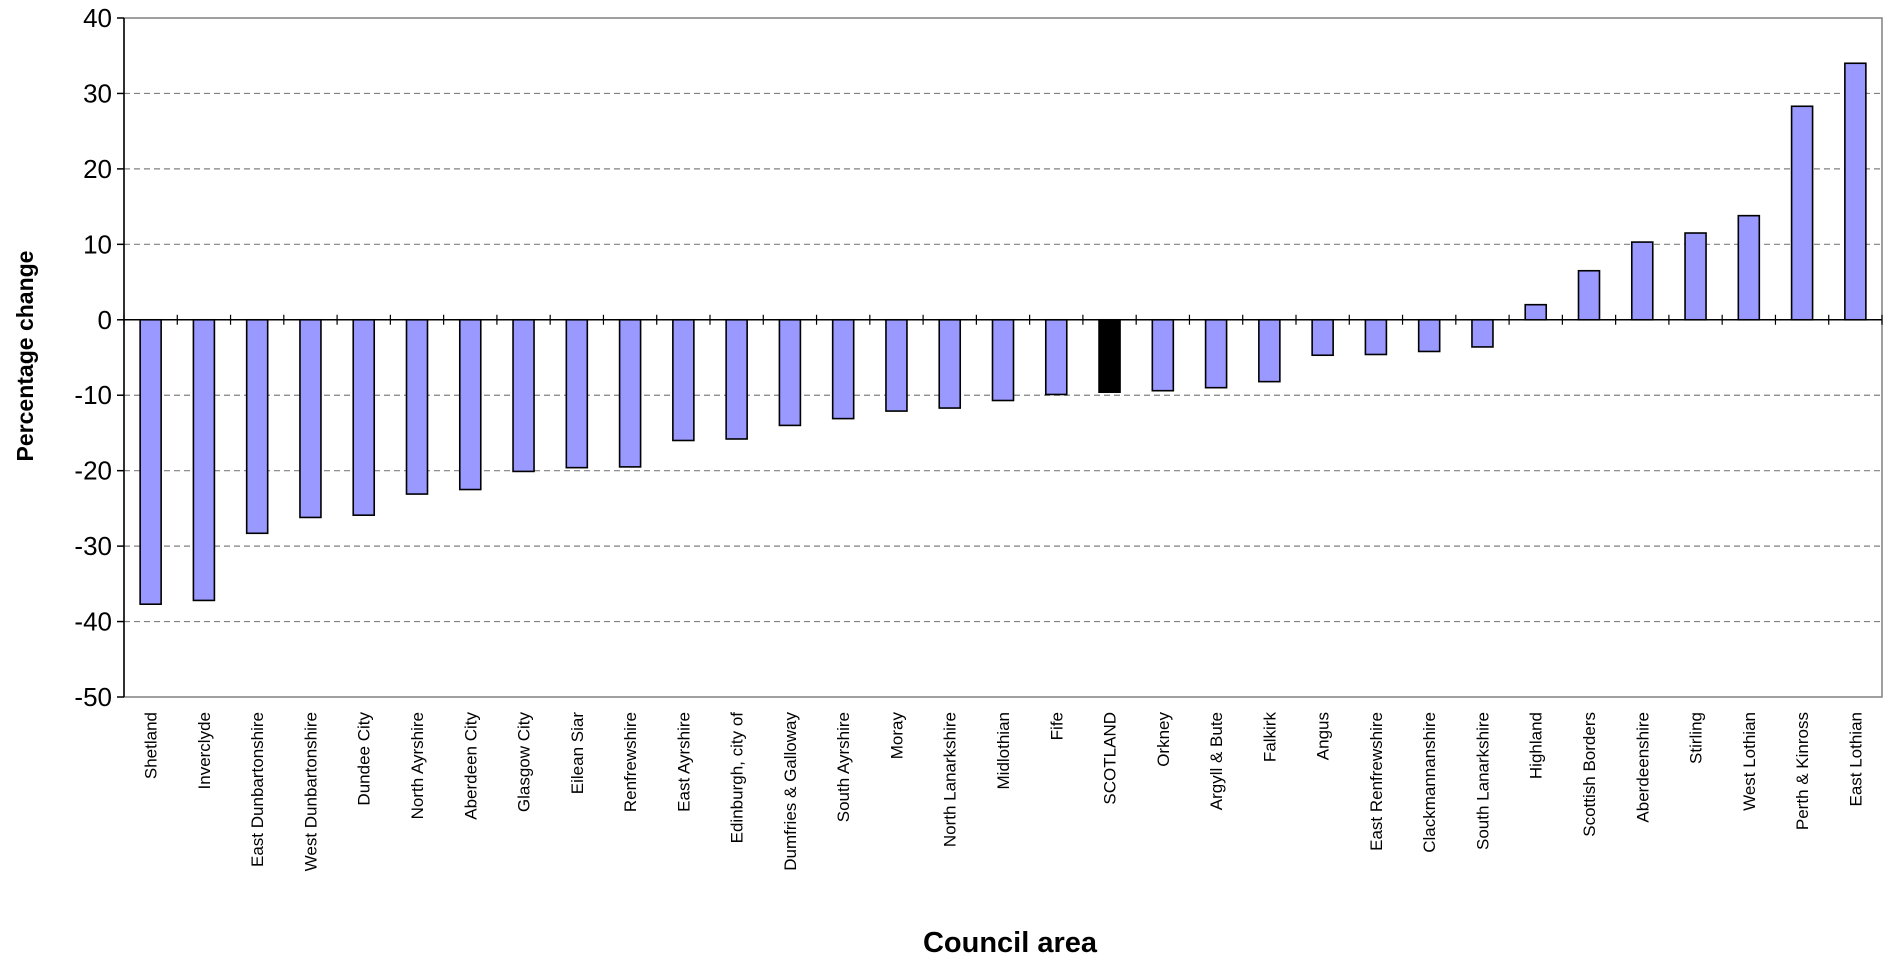  I want to click on bar-fife, so click(1056, 357).